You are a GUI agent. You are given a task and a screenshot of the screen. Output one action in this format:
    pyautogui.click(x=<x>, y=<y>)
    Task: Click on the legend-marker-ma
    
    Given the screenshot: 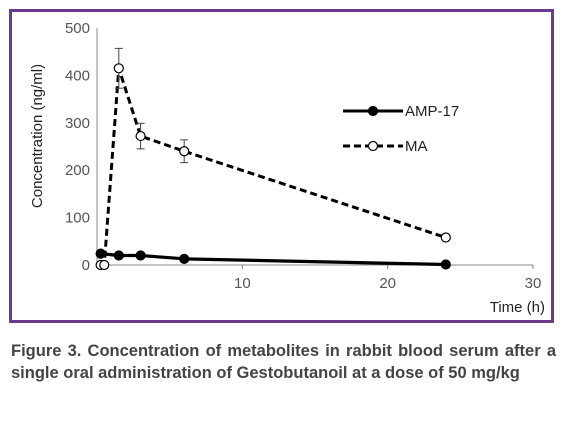 What is the action you would take?
    pyautogui.click(x=373, y=146)
    